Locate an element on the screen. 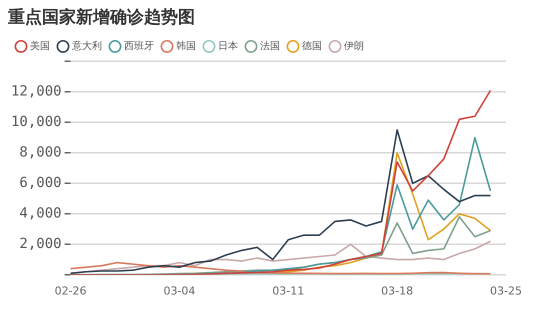  y-tick-label: 2,000 is located at coordinates (40, 244).